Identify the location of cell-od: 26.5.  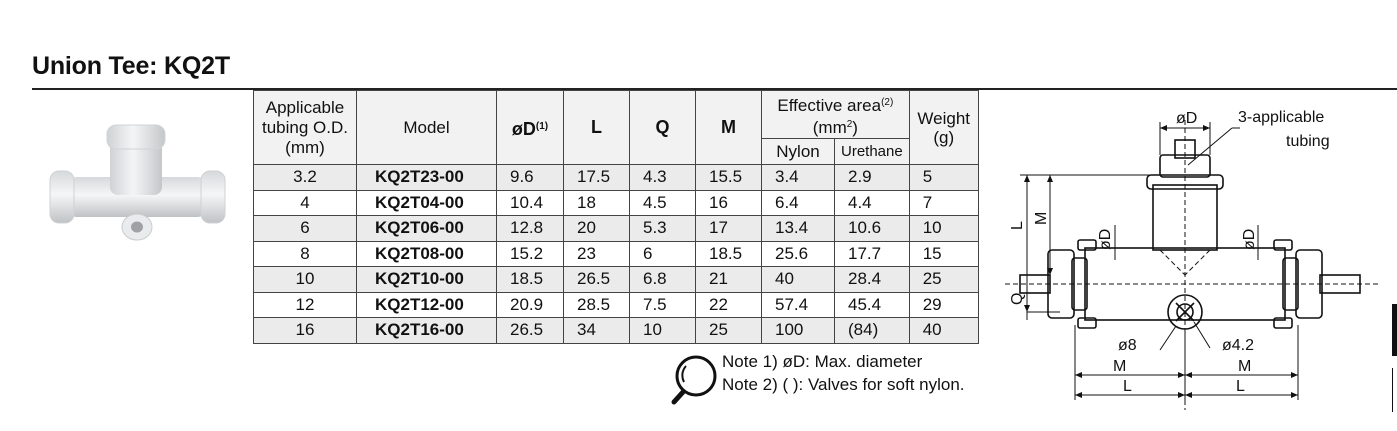
(530, 330).